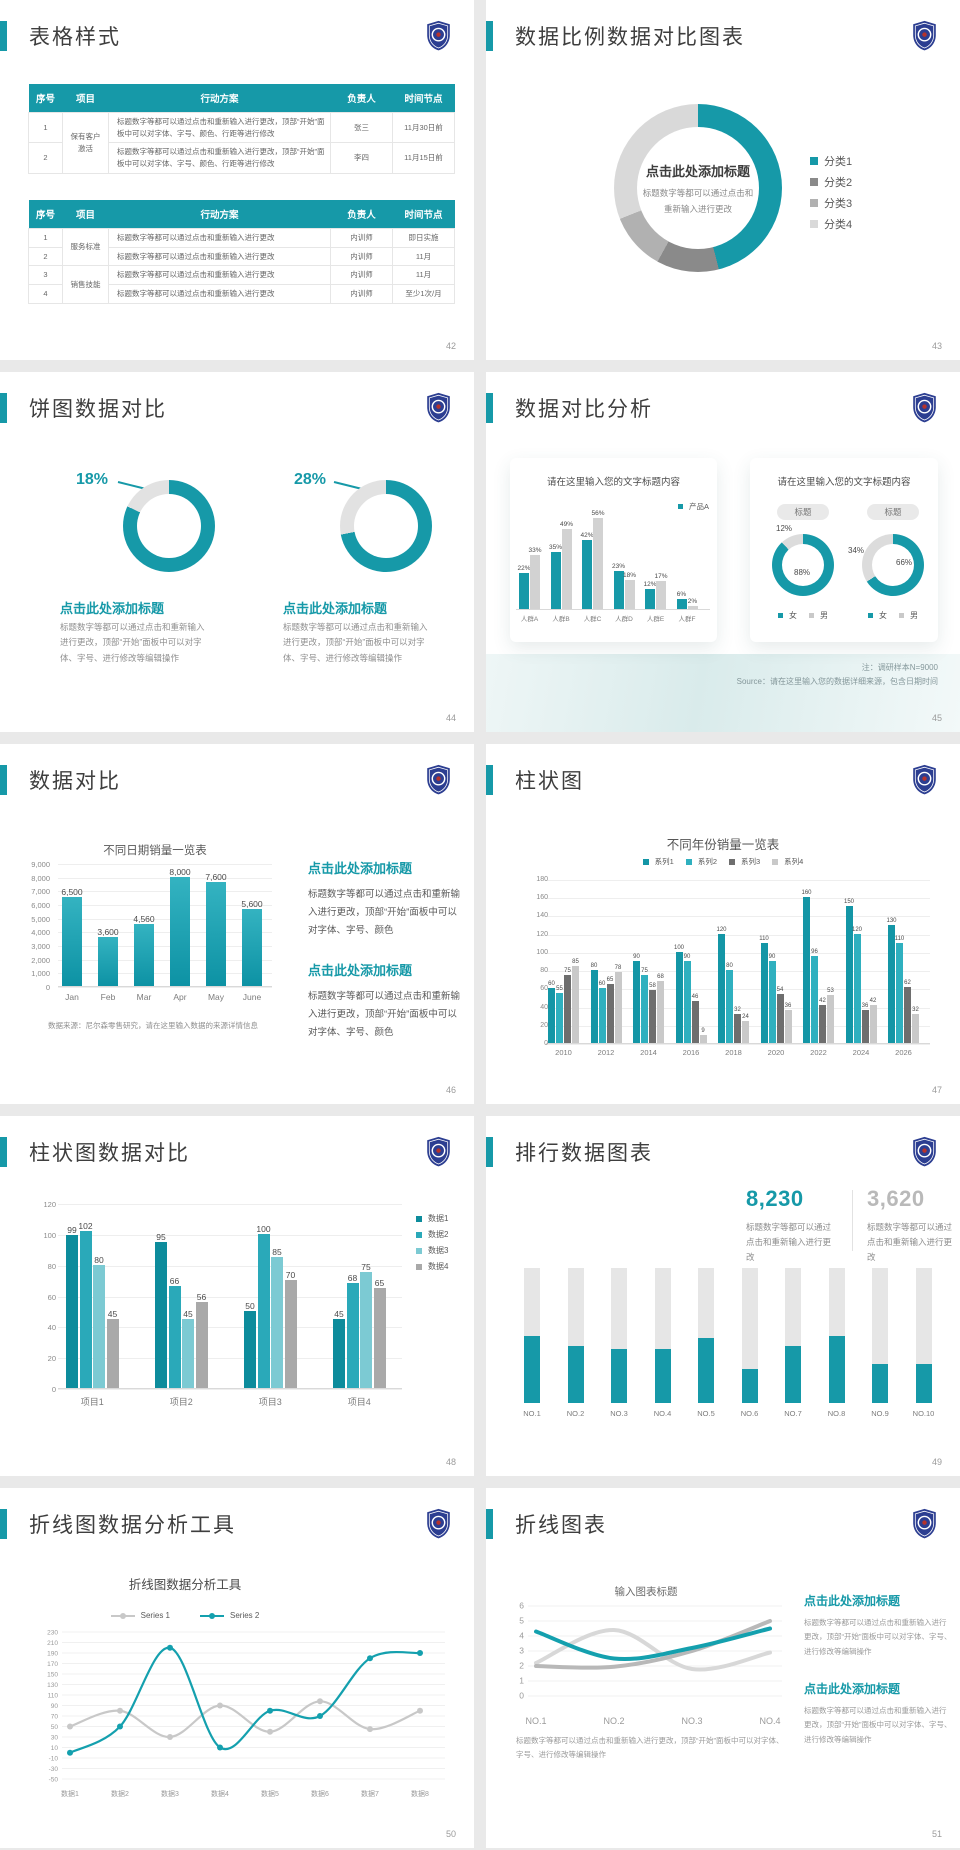 This screenshot has width=960, height=1850. Describe the element at coordinates (923, 1413) in the screenshot. I see `xlab: NO.10` at that location.